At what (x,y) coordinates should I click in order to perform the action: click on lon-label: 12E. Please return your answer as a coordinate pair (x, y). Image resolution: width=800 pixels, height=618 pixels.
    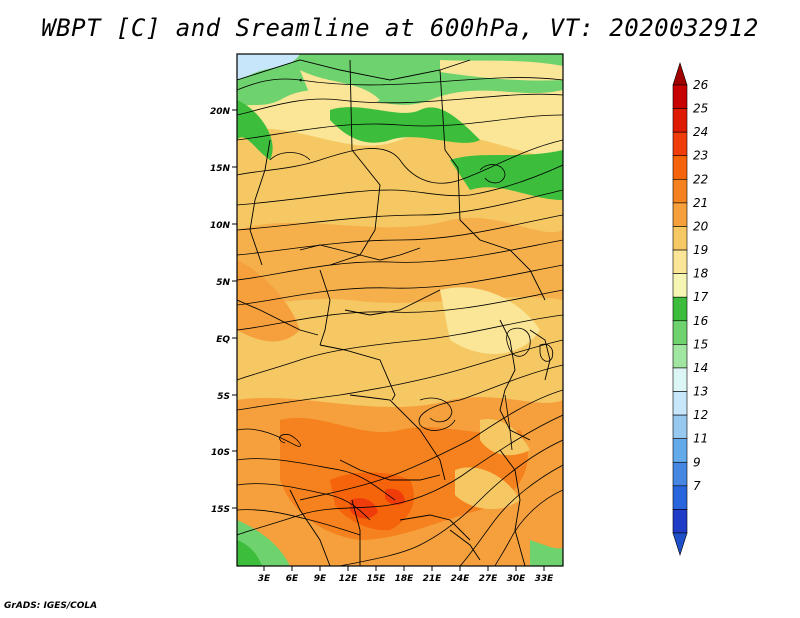
    Looking at the image, I should click on (349, 579).